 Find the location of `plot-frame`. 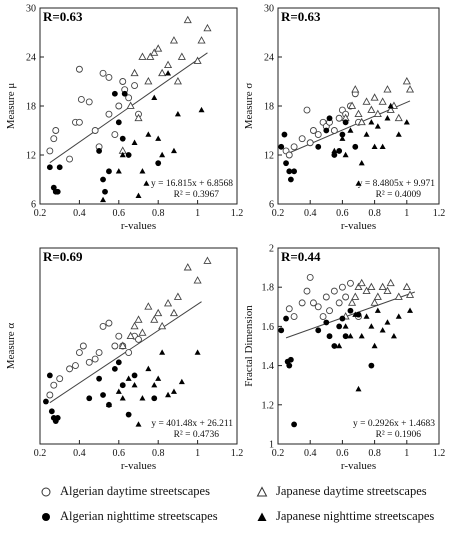

plot-frame is located at coordinates (358, 346).